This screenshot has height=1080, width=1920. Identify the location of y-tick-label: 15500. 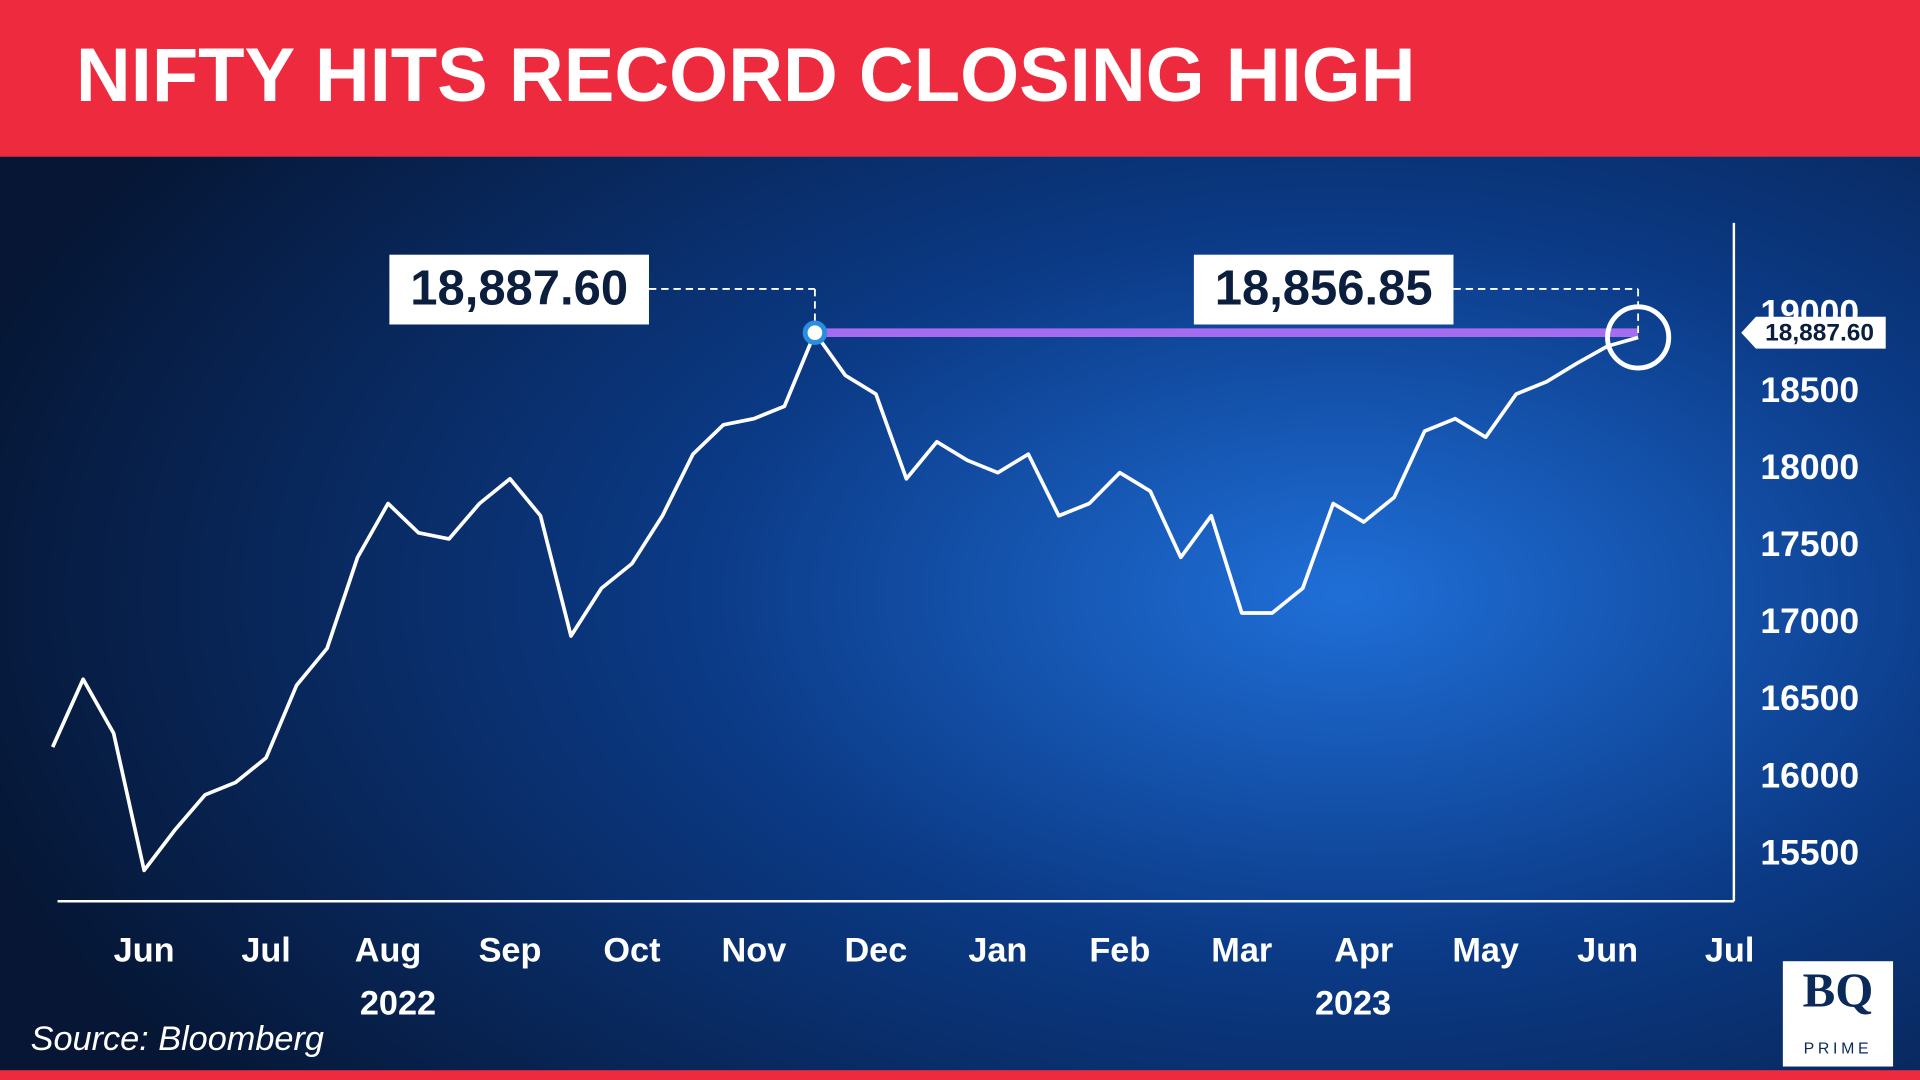
(1809, 852).